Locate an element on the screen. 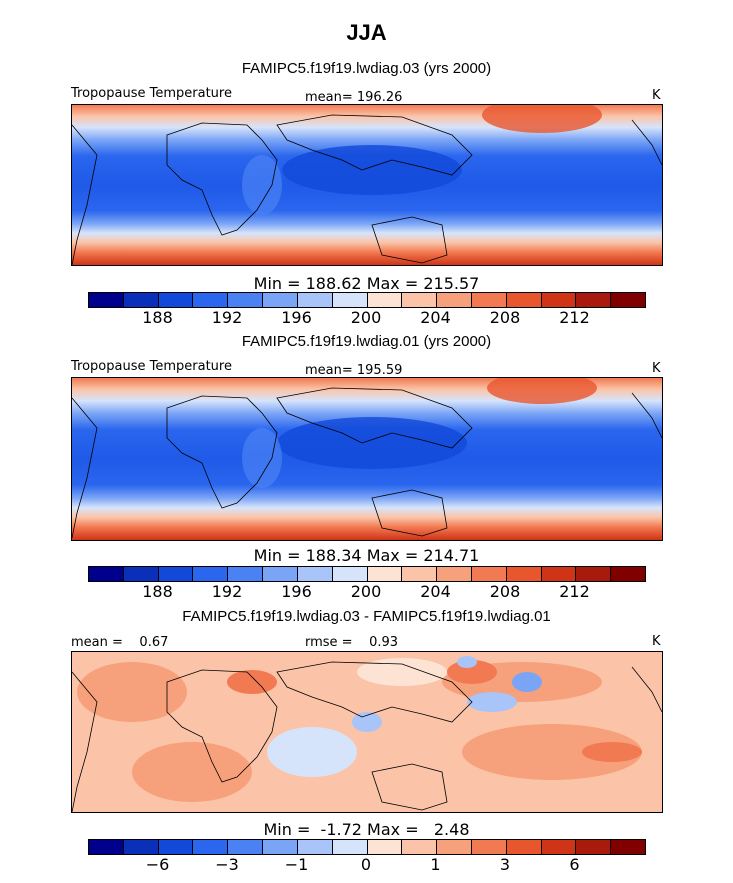 Image resolution: width=733 pixels, height=883 pixels. panel-2-title: FAMIPC5.f19f19.lwdiag.01 (yrs 2000) is located at coordinates (366, 341).